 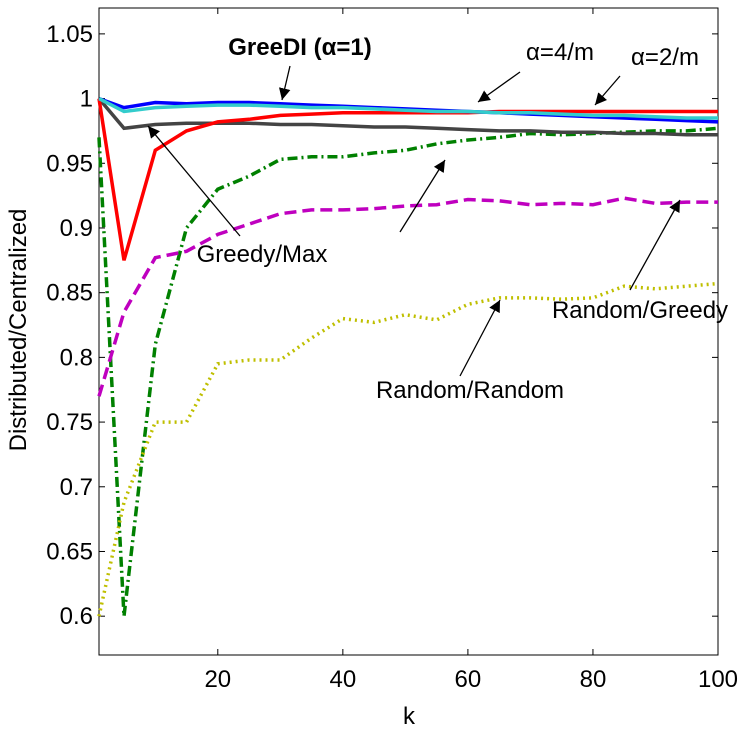 I want to click on annotation-label: Random/Random, so click(x=470, y=390).